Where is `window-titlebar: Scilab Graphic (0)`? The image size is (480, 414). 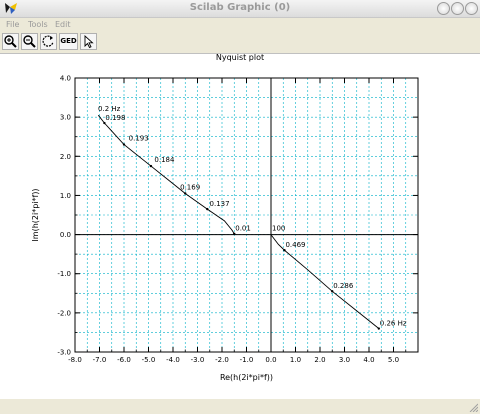
window-titlebar: Scilab Graphic (0) is located at coordinates (240, 9).